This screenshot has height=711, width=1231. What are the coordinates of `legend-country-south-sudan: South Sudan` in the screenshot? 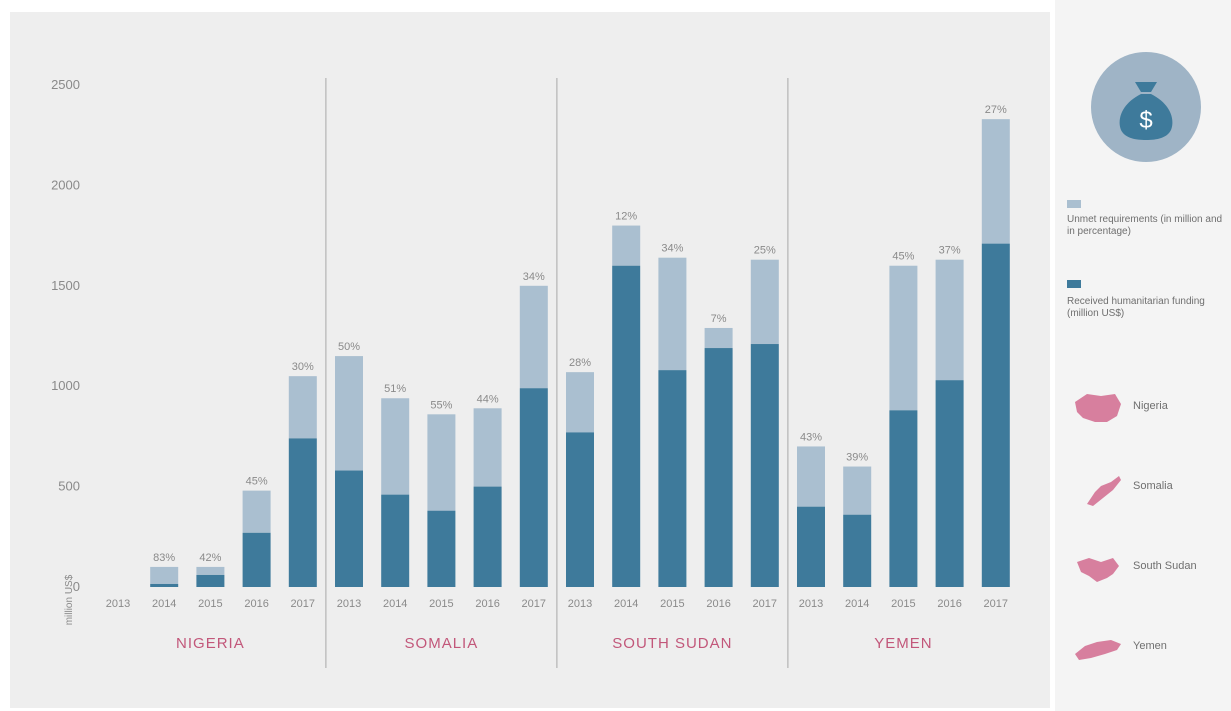 It's located at (1147, 568).